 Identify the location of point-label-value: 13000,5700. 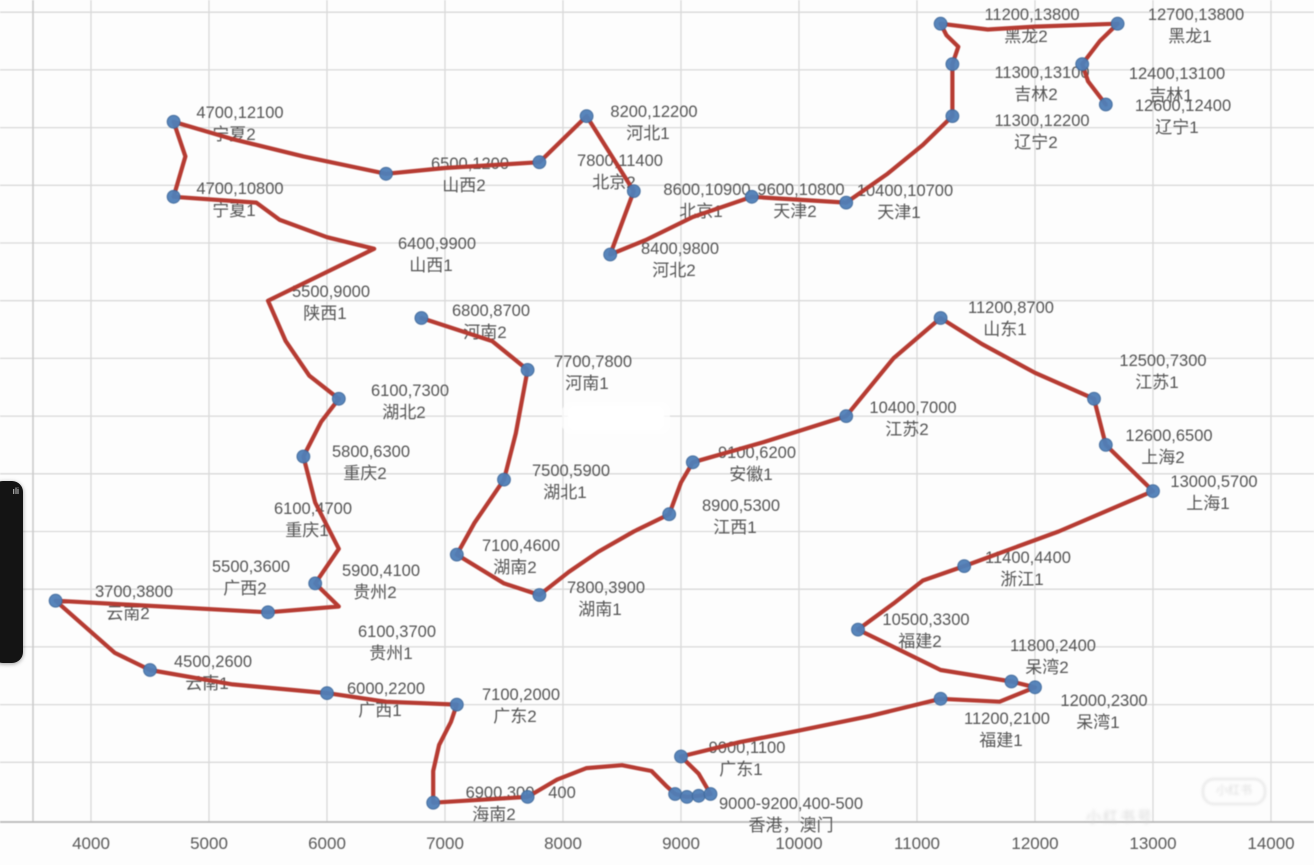
(1213, 482).